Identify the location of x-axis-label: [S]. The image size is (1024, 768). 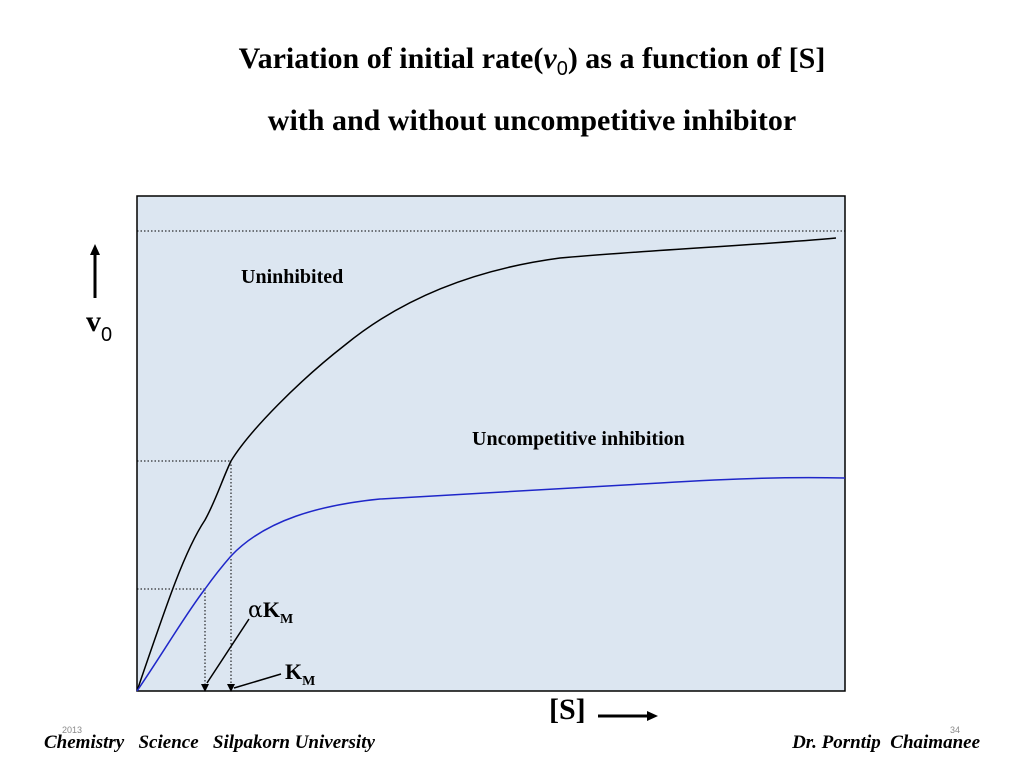
(567, 709).